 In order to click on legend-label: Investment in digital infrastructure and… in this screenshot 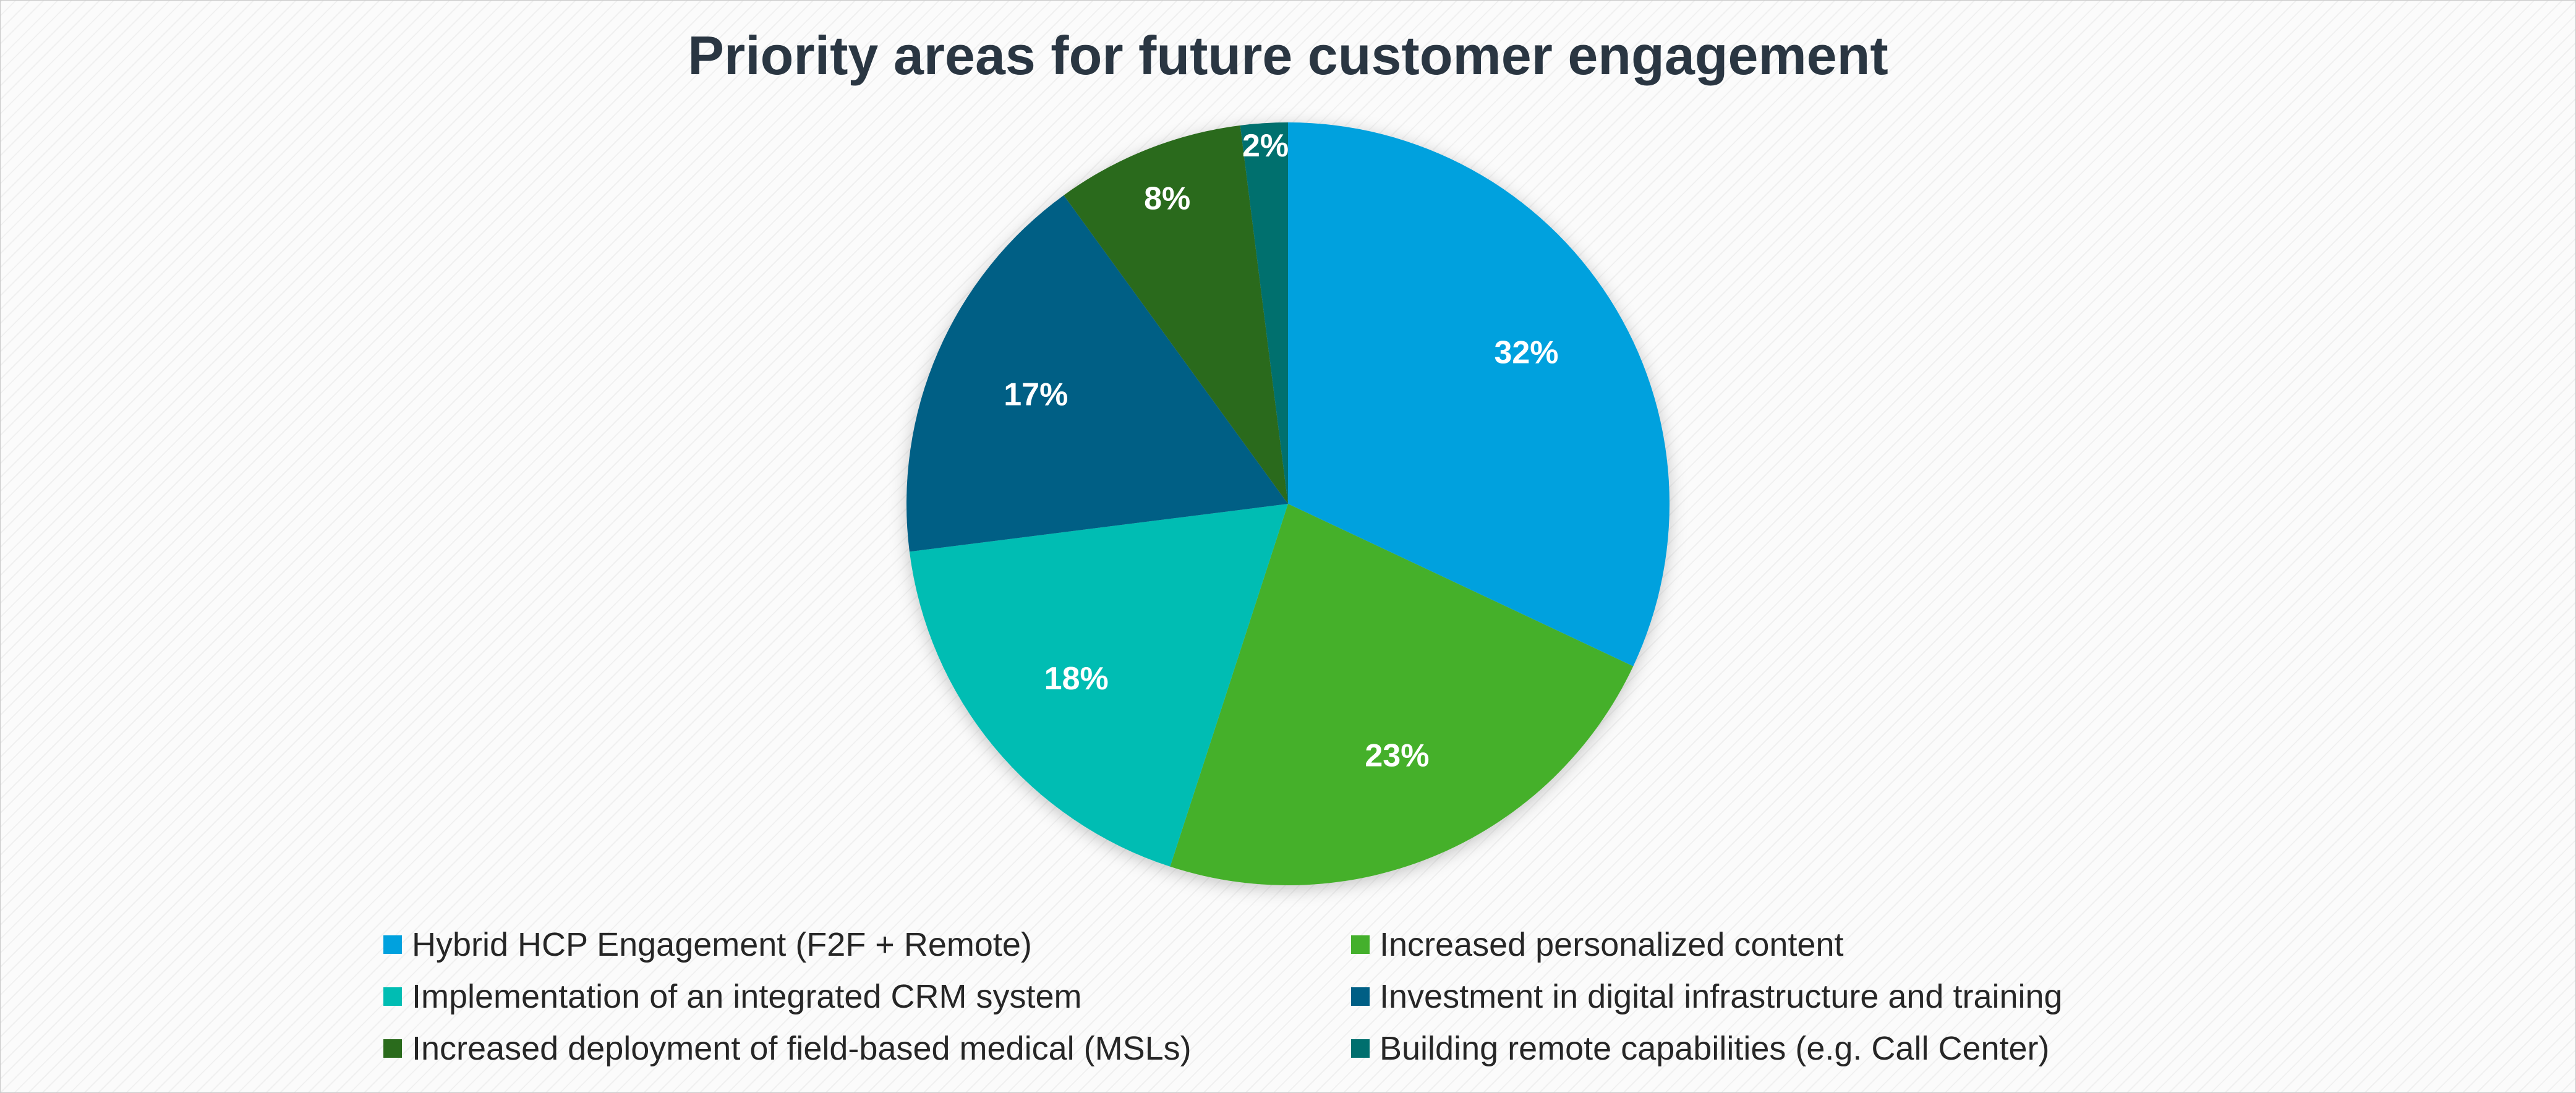, I will do `click(1721, 997)`.